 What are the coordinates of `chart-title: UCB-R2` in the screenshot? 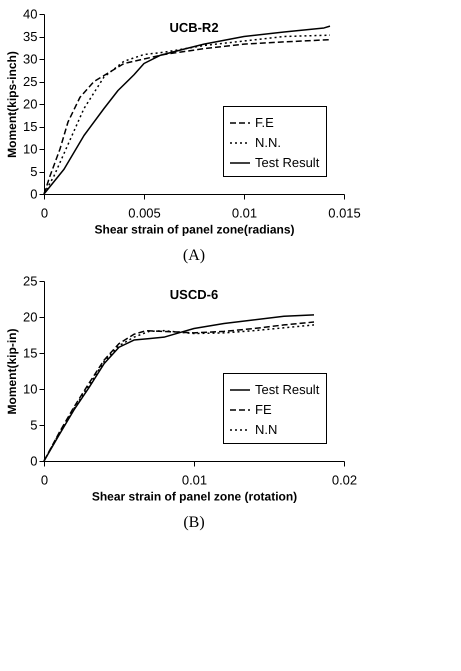 It's located at (194, 27).